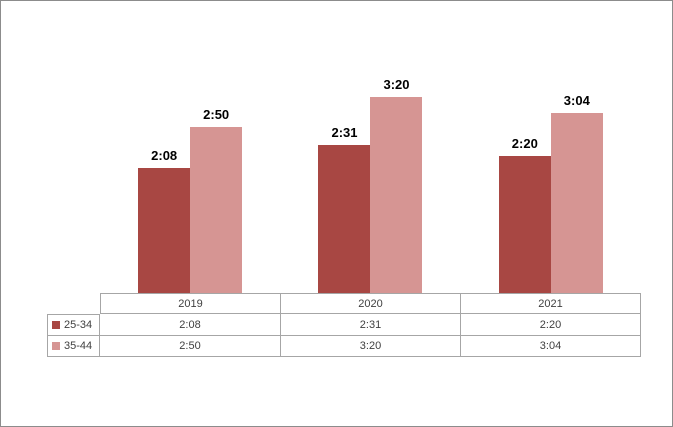  What do you see at coordinates (371, 303) in the screenshot?
I see `table-header-2020: 2020` at bounding box center [371, 303].